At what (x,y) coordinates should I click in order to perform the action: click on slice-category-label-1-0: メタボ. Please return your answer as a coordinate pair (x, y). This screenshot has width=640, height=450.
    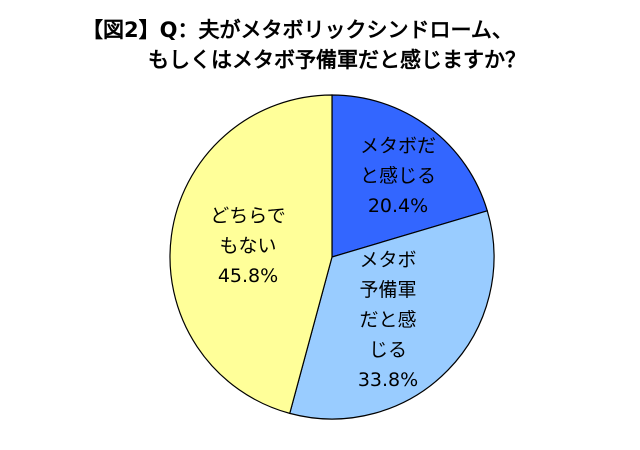
    Looking at the image, I should click on (387, 260).